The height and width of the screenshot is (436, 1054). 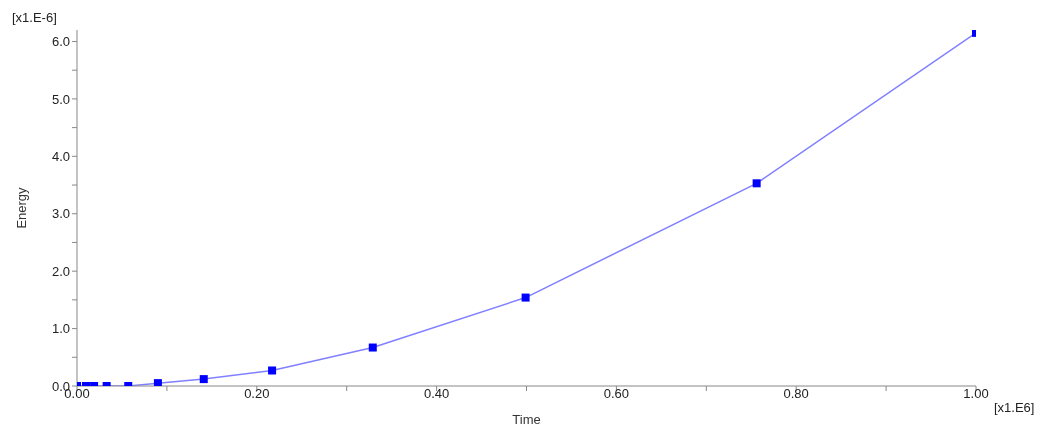 I want to click on text: [x1.E6], so click(x=1014, y=407).